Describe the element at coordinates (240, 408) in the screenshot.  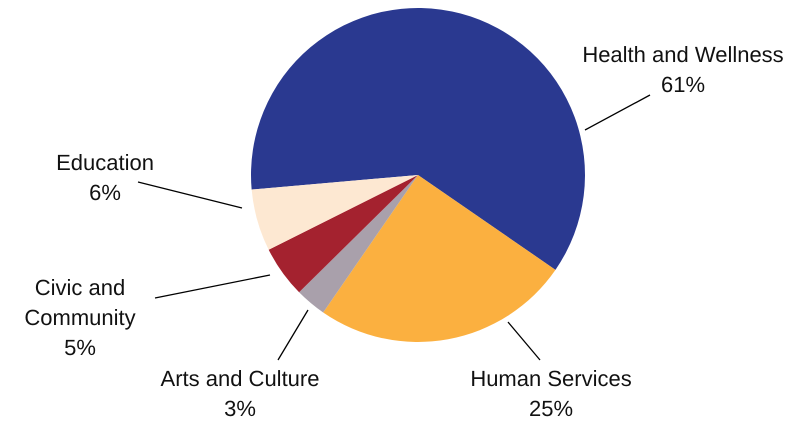
I see `data-label: 3%` at that location.